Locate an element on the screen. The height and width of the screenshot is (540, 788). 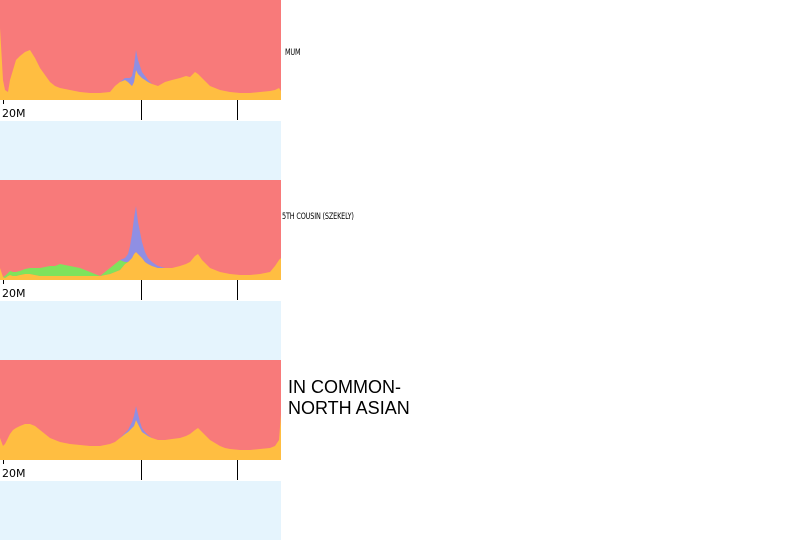
series-label: 5TH COUSIN (SZEKELY) is located at coordinates (318, 217).